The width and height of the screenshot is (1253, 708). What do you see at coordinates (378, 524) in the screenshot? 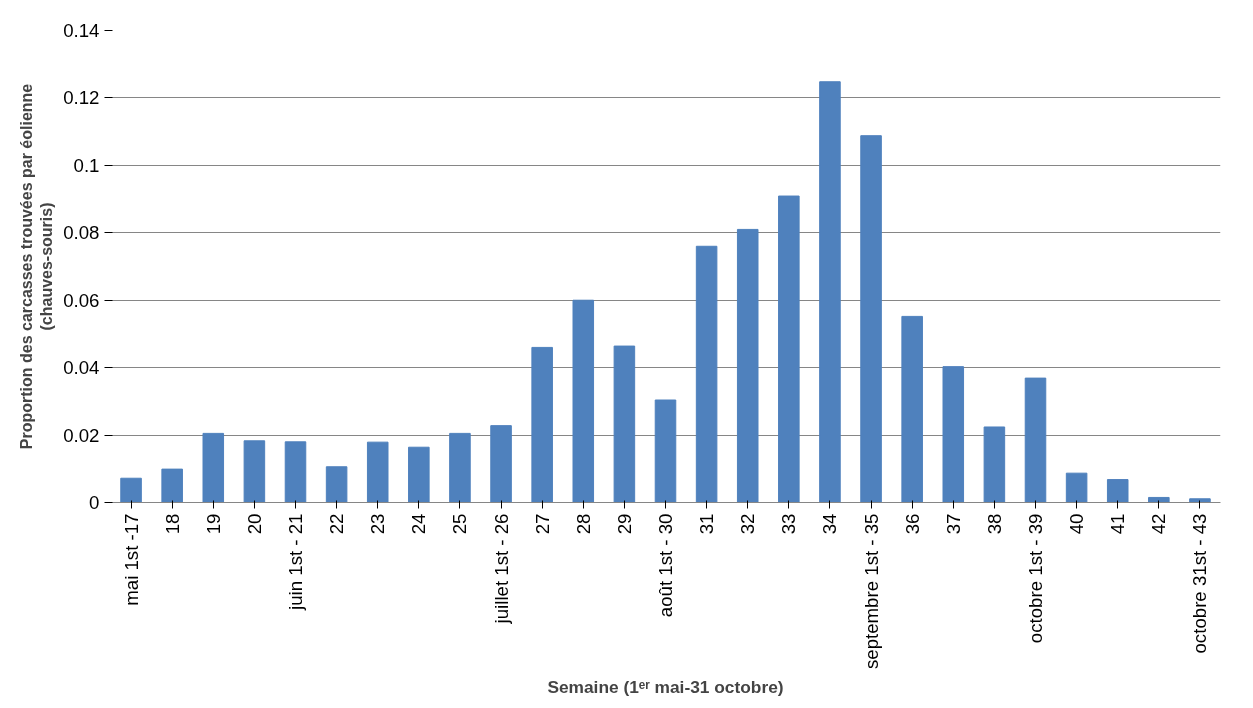
I see `x-tick-label: 23` at bounding box center [378, 524].